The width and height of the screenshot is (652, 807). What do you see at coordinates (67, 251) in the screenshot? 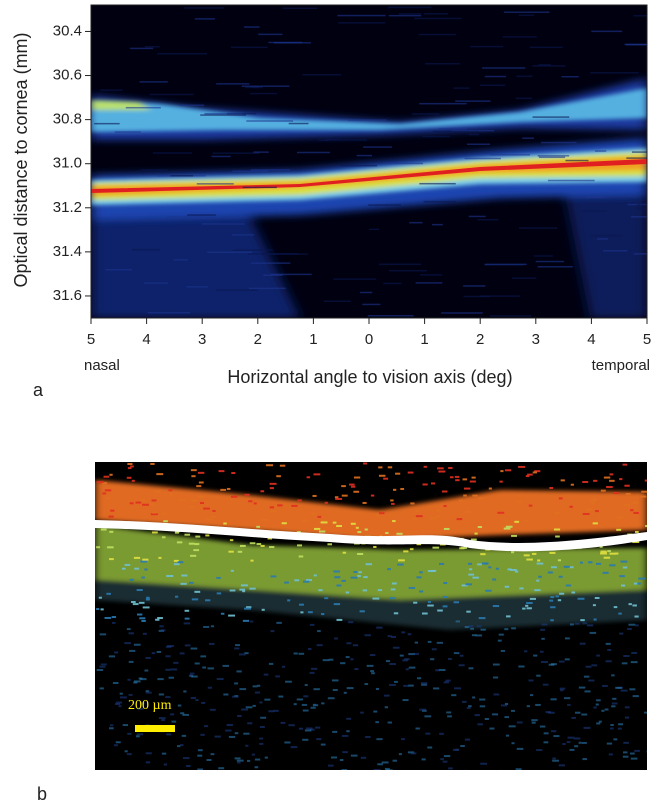
I see `y-tick-label: 31.4` at bounding box center [67, 251].